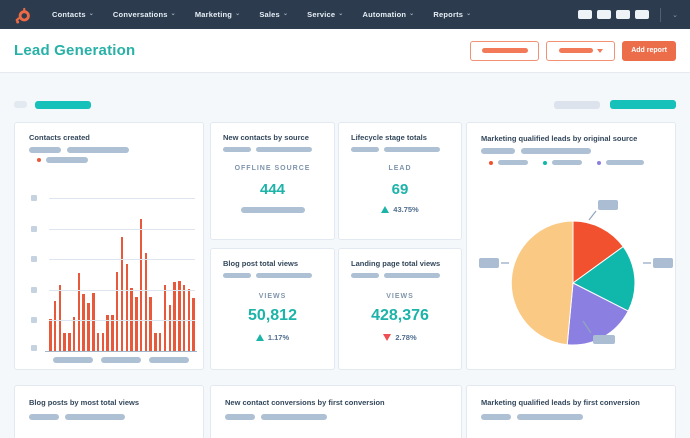 The height and width of the screenshot is (438, 690). I want to click on metric-label: LEAD, so click(400, 168).